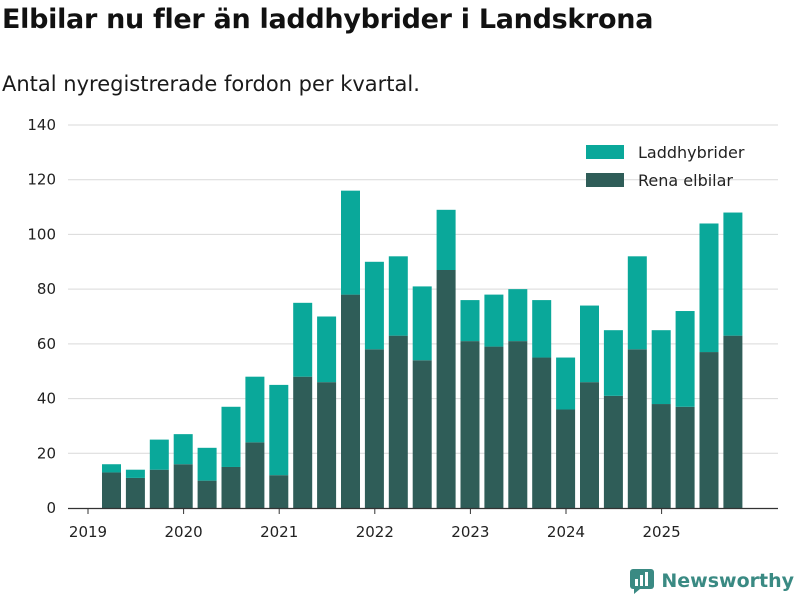  I want to click on legend-label: Rena elbilar, so click(685, 180).